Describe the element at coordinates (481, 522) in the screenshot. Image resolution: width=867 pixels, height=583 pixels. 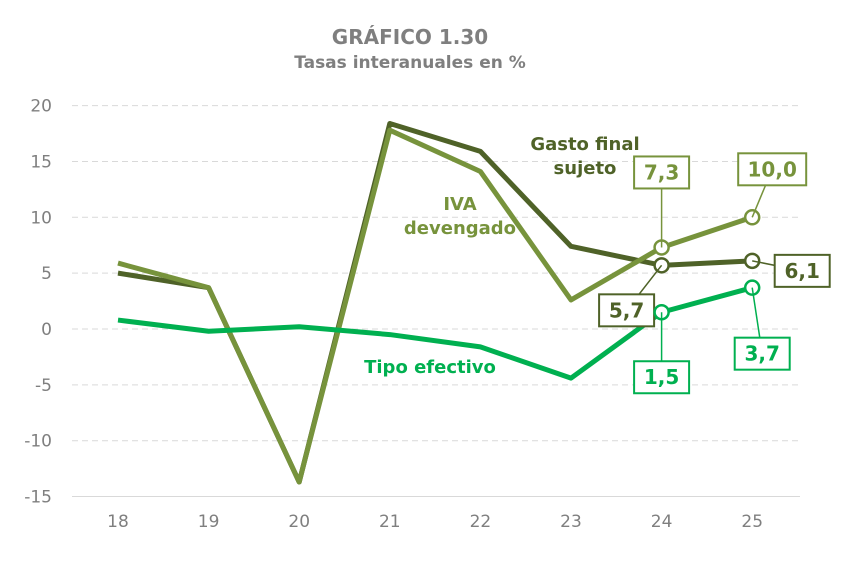
I see `x-tick-label: 22` at that location.